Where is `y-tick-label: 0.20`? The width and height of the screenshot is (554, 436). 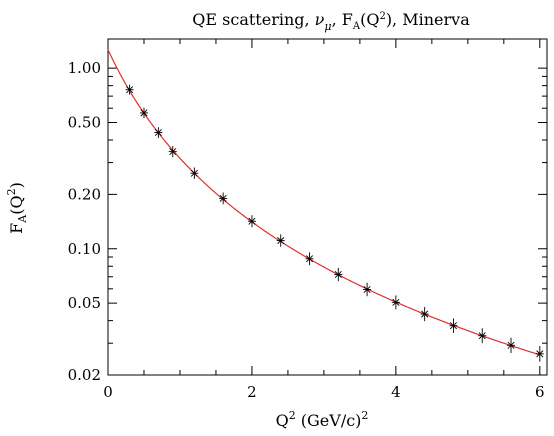
y-tick-label: 0.20 is located at coordinates (84, 194).